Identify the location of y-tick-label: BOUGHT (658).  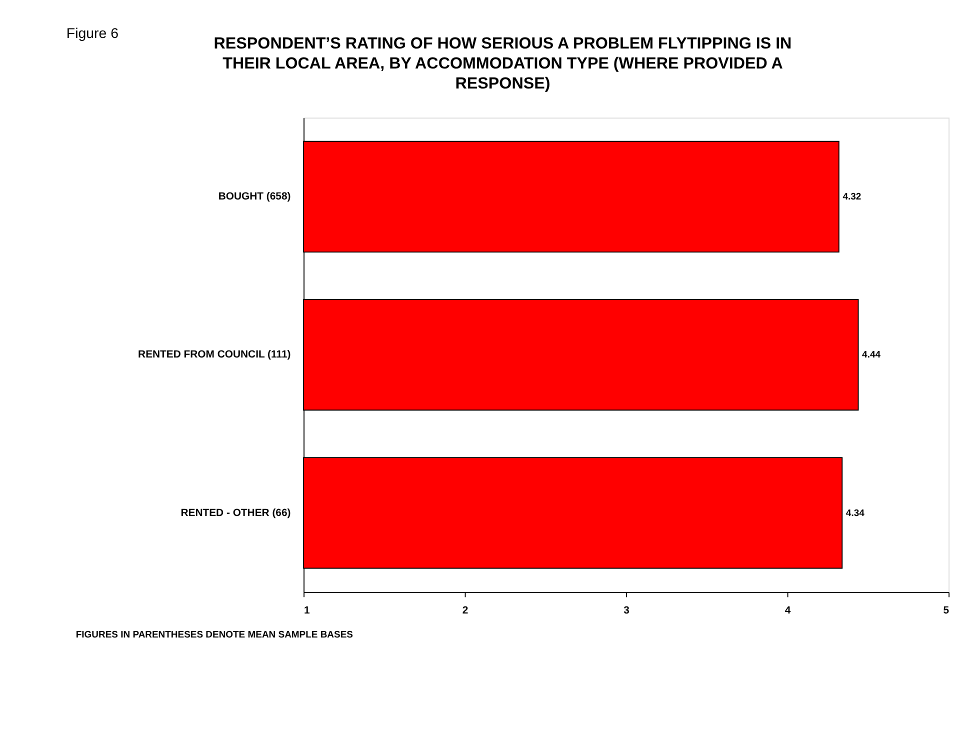
(254, 197).